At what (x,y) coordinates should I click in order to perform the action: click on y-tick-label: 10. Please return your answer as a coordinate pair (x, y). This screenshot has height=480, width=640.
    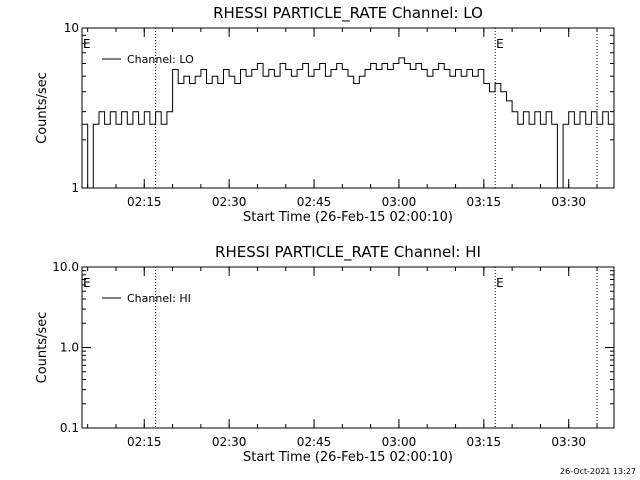
    Looking at the image, I should click on (71, 28).